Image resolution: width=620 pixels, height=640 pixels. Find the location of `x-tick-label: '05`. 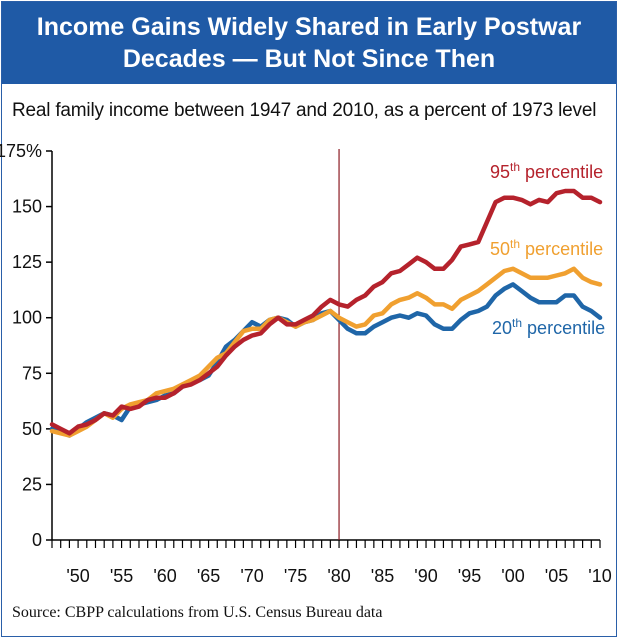

x-tick-label: '05 is located at coordinates (556, 576).